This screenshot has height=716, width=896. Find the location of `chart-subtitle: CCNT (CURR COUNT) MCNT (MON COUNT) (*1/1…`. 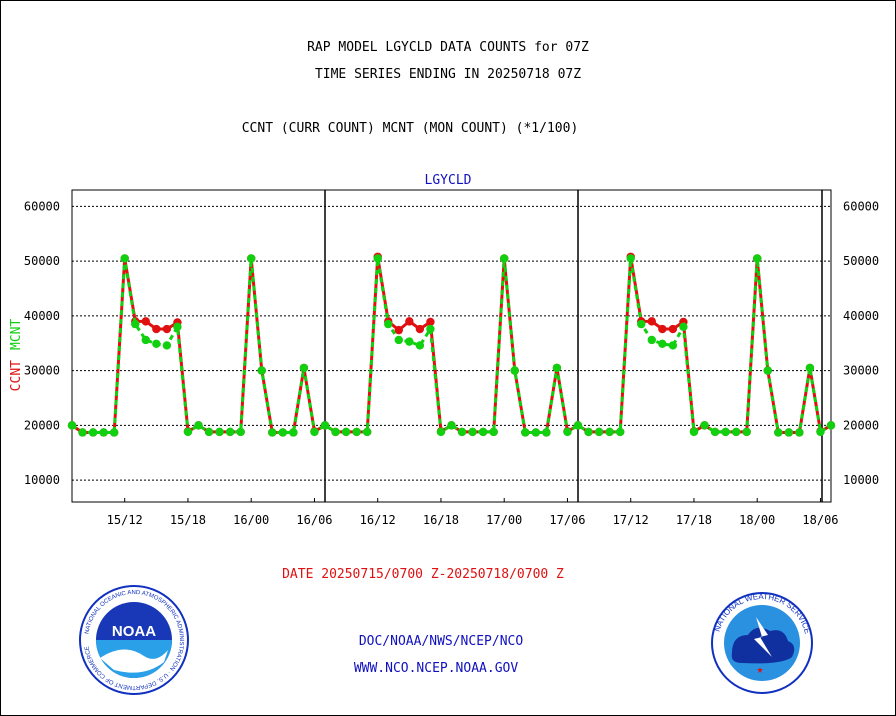

chart-subtitle: CCNT (CURR COUNT) MCNT (MON COUNT) (*1/1… is located at coordinates (410, 128).